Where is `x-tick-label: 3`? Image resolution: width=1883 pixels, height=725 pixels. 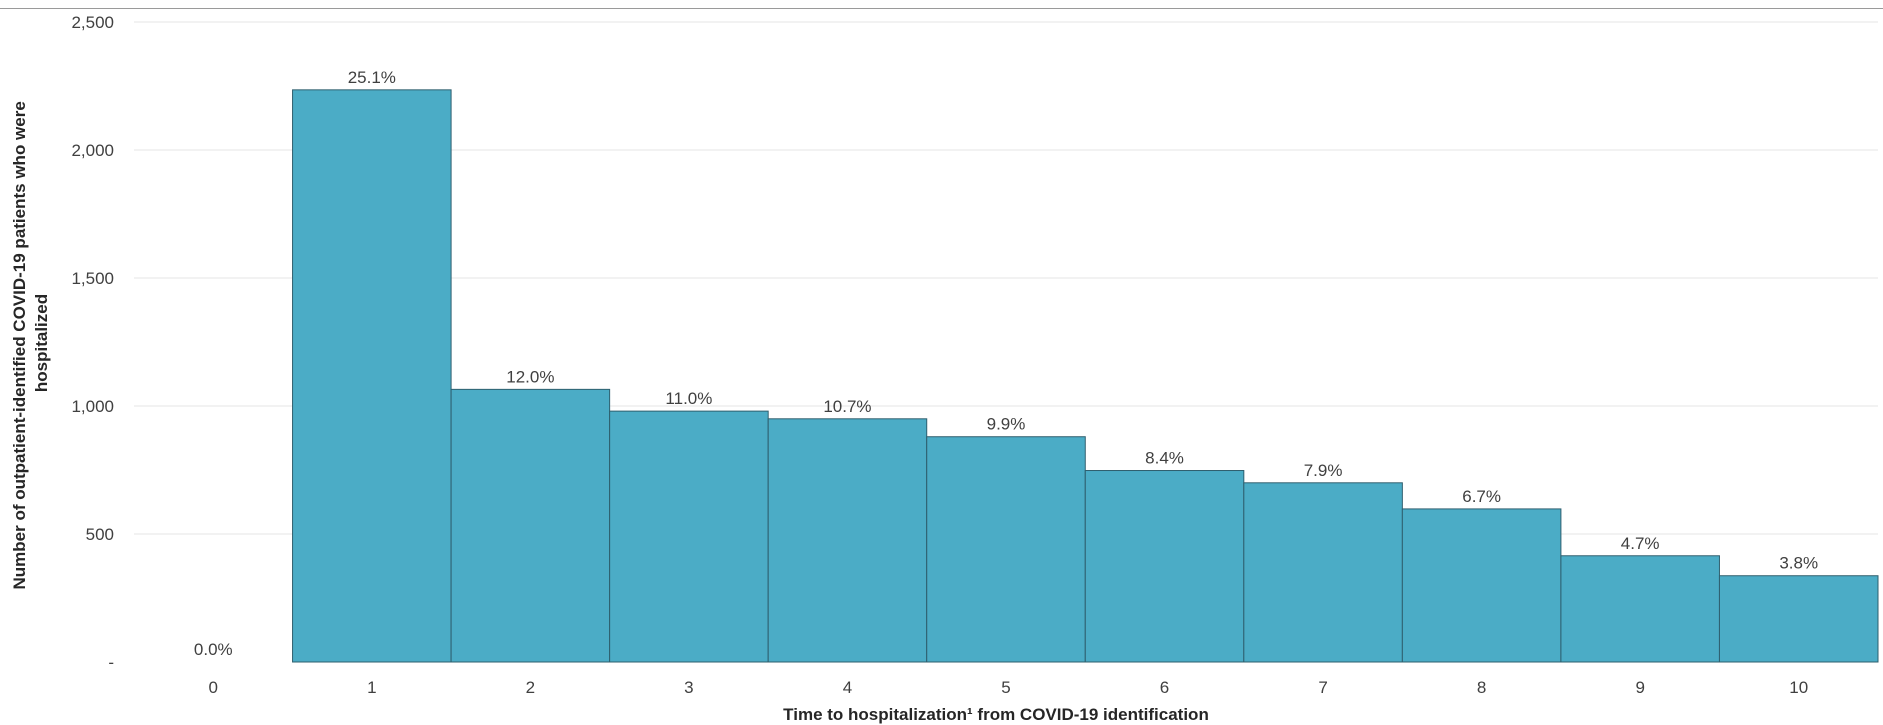 x-tick-label: 3 is located at coordinates (688, 687).